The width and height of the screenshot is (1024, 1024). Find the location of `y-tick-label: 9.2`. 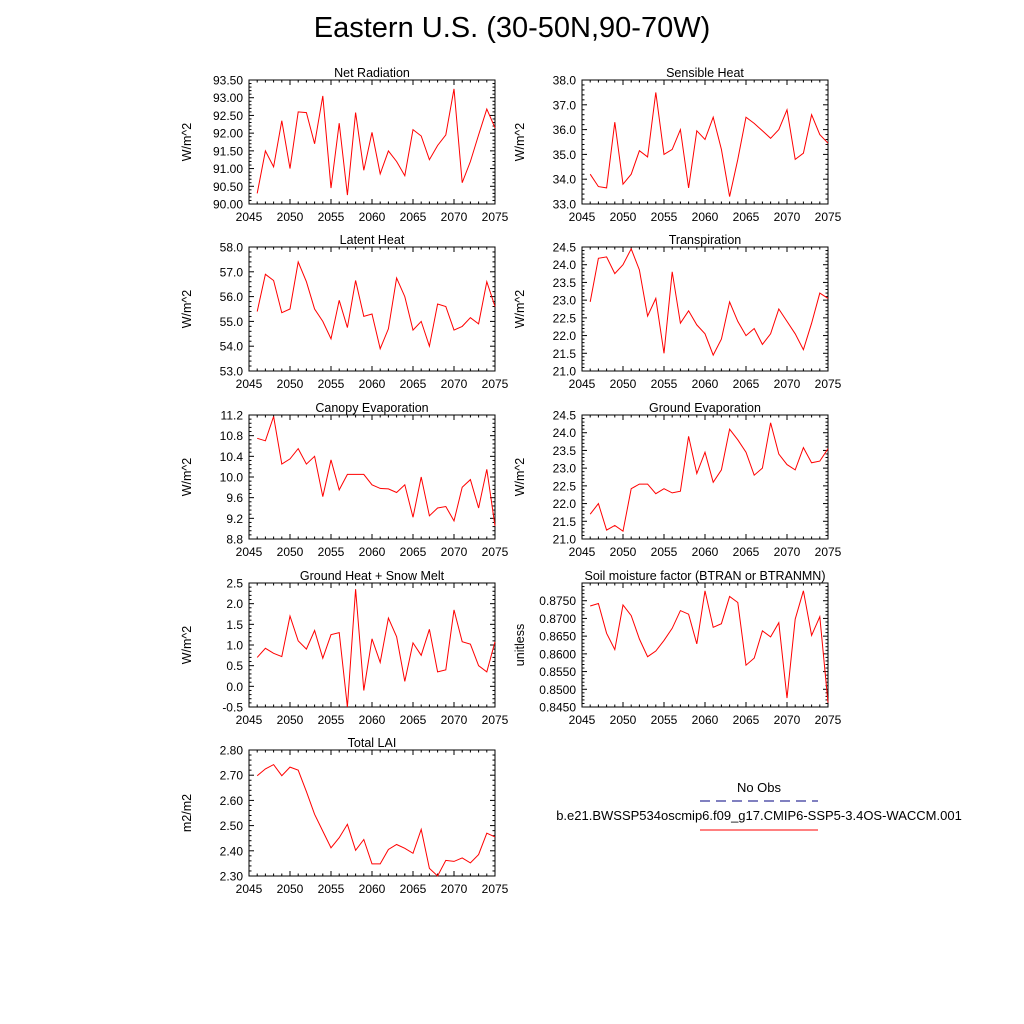

y-tick-label: 9.2 is located at coordinates (234, 519).